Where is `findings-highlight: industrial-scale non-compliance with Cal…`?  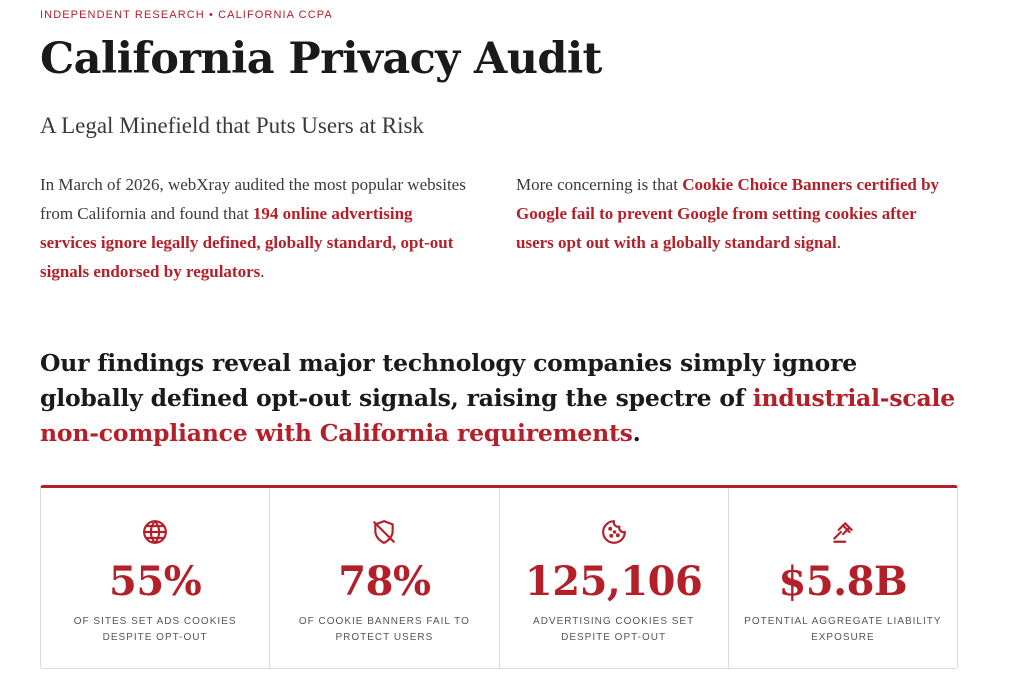 findings-highlight: industrial-scale non-compliance with Cal… is located at coordinates (497, 415).